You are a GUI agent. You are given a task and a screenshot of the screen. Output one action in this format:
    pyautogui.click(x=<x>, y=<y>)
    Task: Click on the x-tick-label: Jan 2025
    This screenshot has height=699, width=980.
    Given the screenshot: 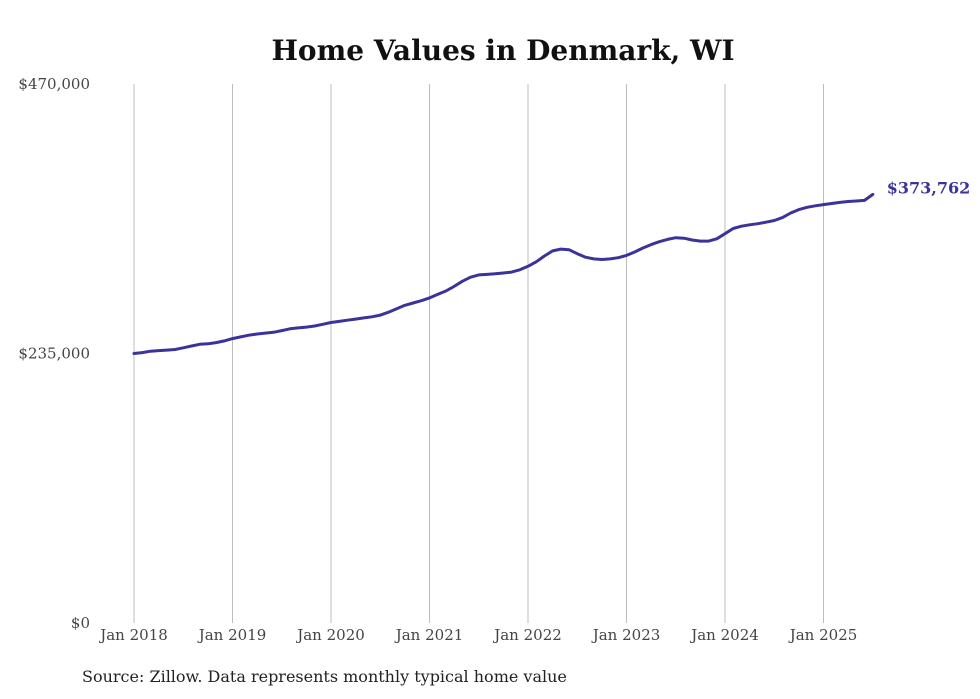 What is the action you would take?
    pyautogui.click(x=823, y=635)
    